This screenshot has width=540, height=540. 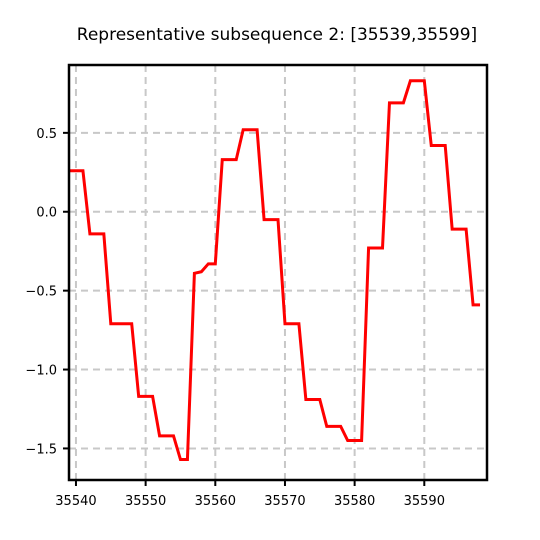 I want to click on y-tick-label: −0.5, so click(x=41, y=292).